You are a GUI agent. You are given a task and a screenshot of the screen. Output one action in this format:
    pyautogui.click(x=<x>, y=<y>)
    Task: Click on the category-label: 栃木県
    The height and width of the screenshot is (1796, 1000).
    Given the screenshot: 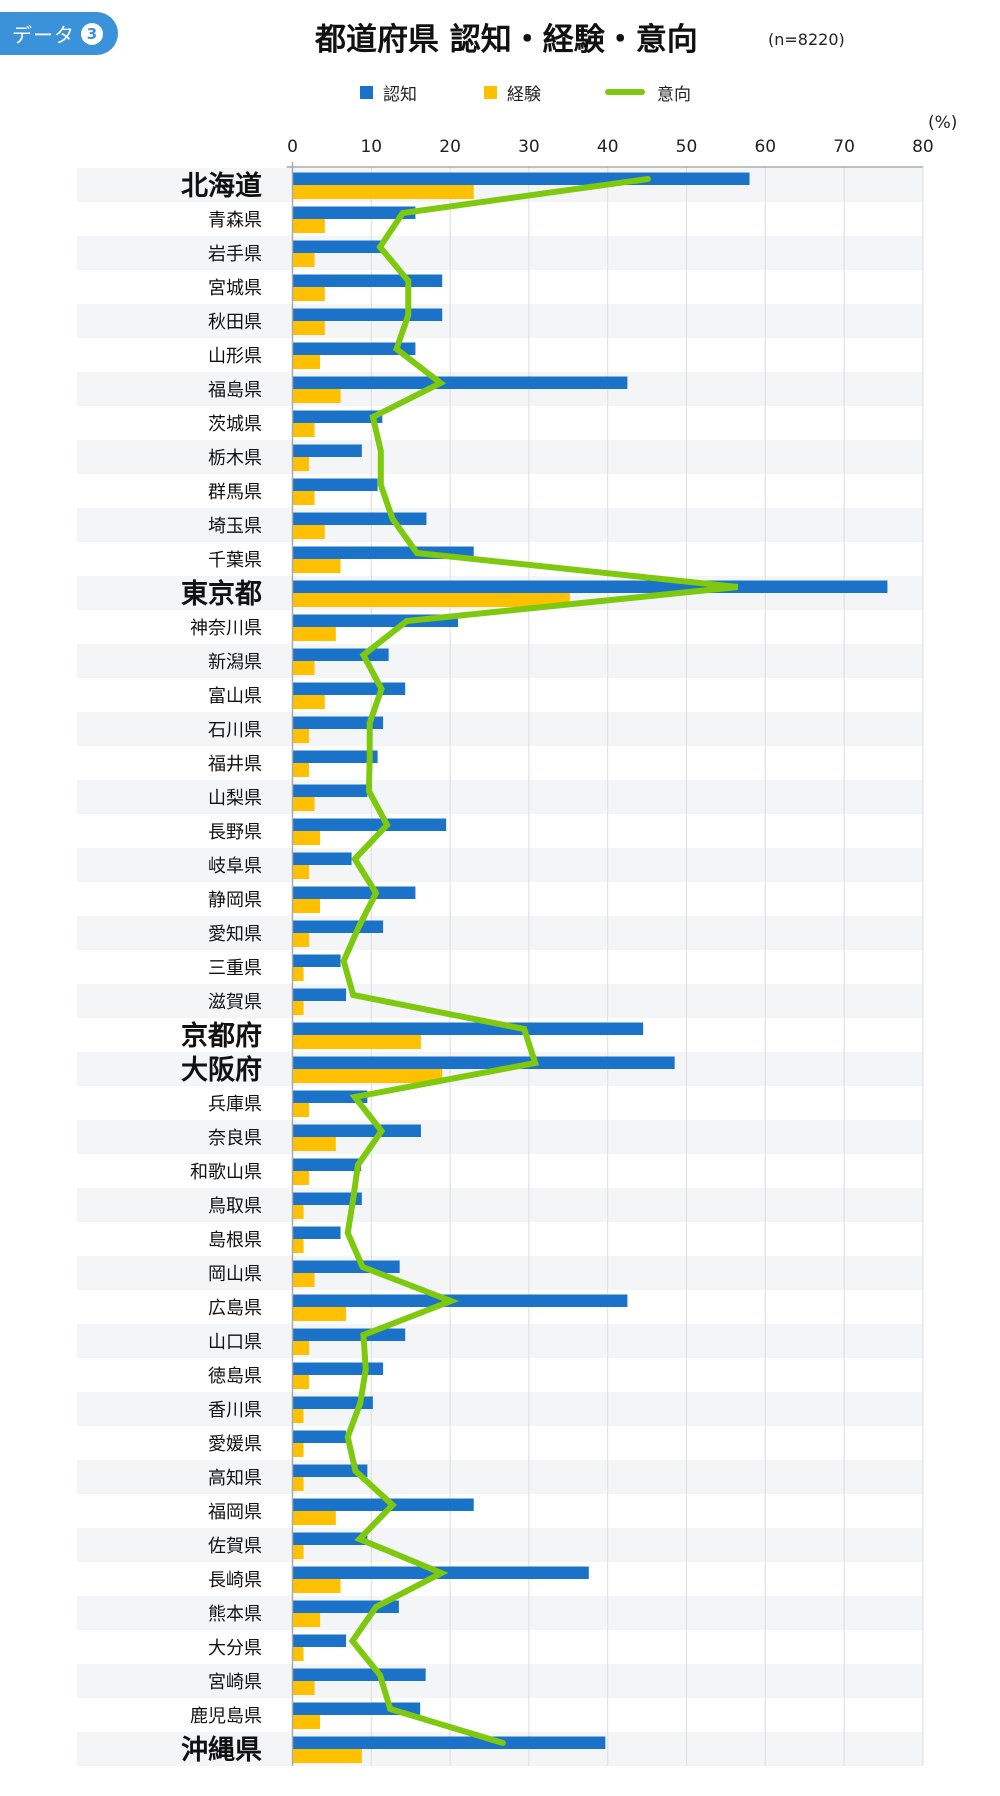 What is the action you would take?
    pyautogui.click(x=235, y=458)
    